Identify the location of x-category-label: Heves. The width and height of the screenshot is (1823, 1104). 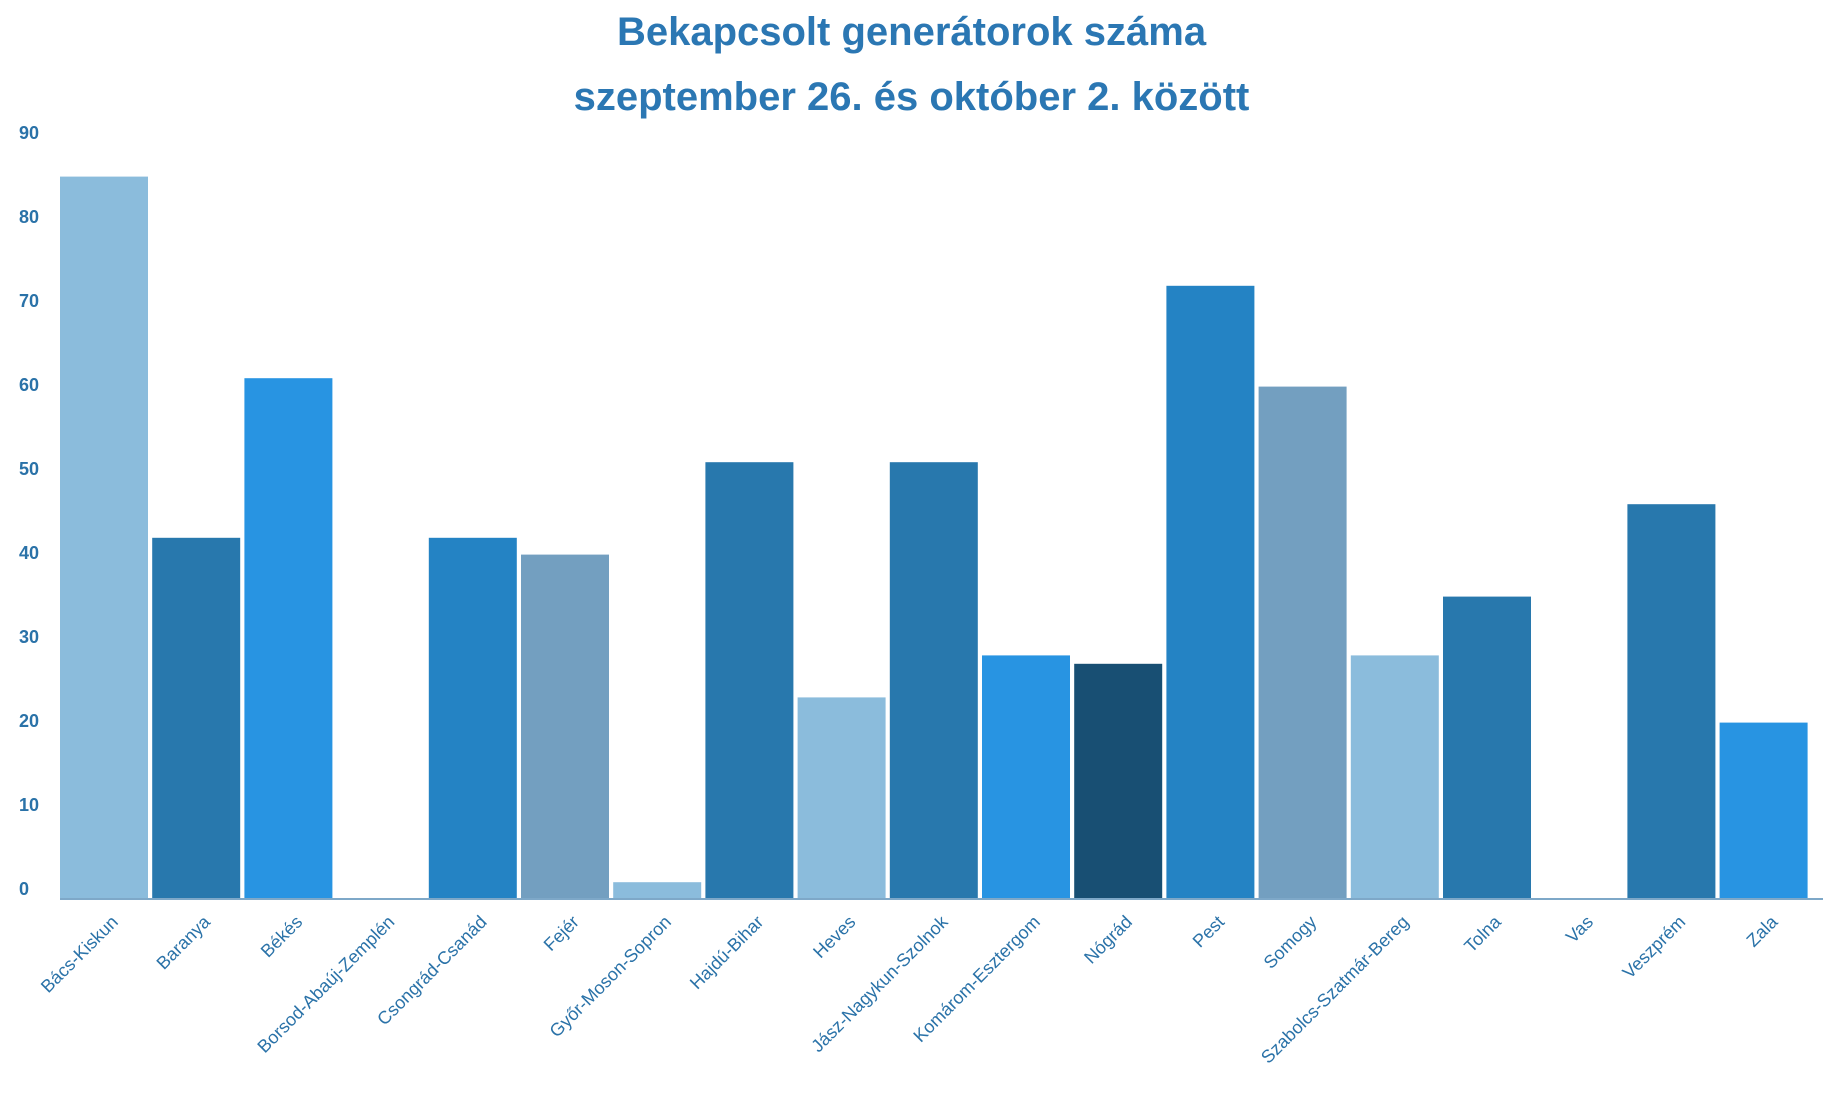
(834, 937).